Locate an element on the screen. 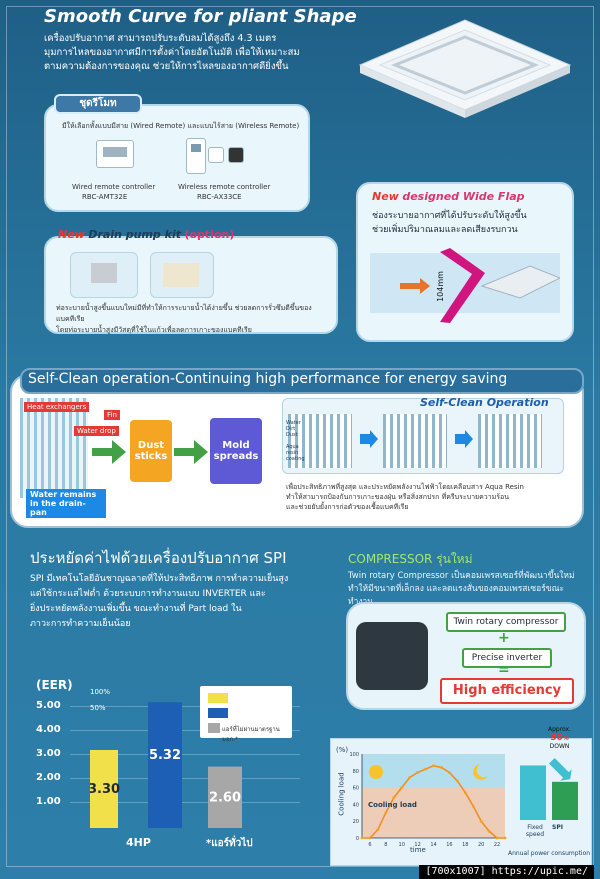 The height and width of the screenshot is (879, 600). load-x-tick: 22 is located at coordinates (497, 845).